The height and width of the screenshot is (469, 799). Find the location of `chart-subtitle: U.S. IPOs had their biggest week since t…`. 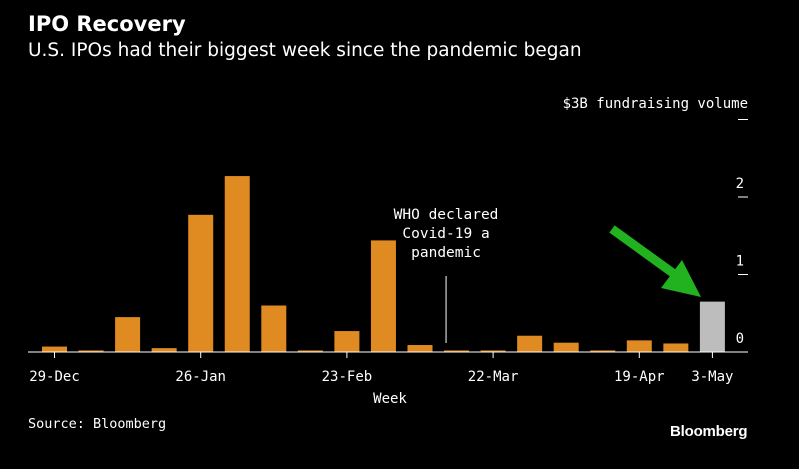

chart-subtitle: U.S. IPOs had their biggest week since t… is located at coordinates (305, 50).